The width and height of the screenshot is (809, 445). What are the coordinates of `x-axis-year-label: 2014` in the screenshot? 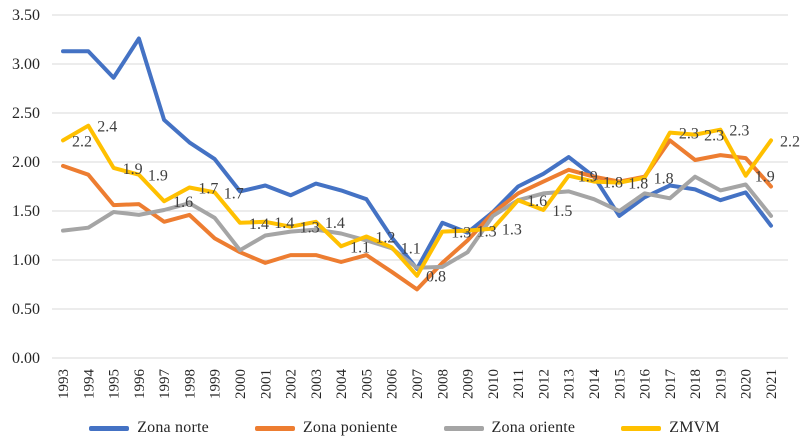 It's located at (595, 384).